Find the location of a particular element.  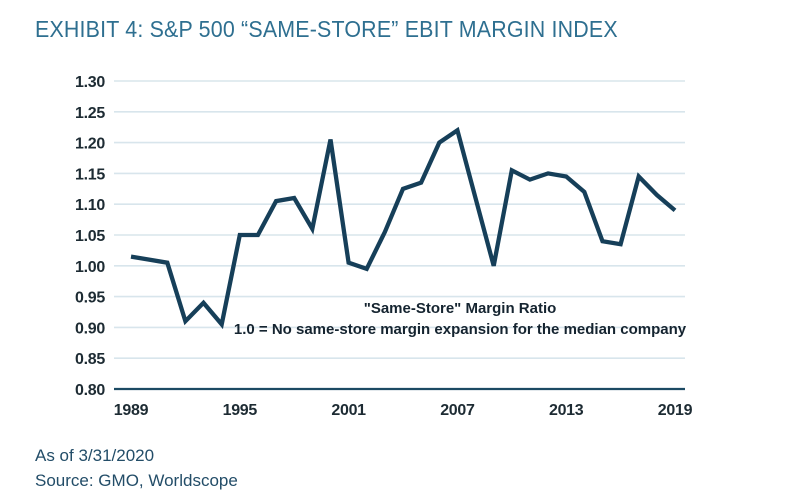

y-tick-label: 1.10 is located at coordinates (90, 205).